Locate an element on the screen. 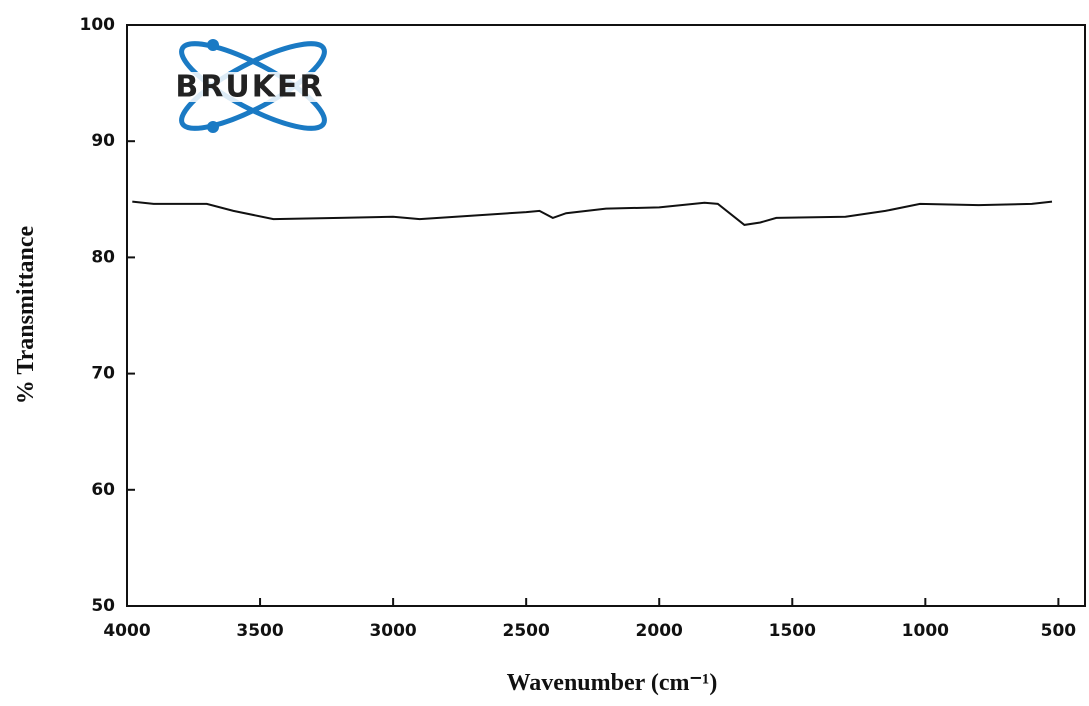  y-tick-label: 90 is located at coordinates (103, 141).